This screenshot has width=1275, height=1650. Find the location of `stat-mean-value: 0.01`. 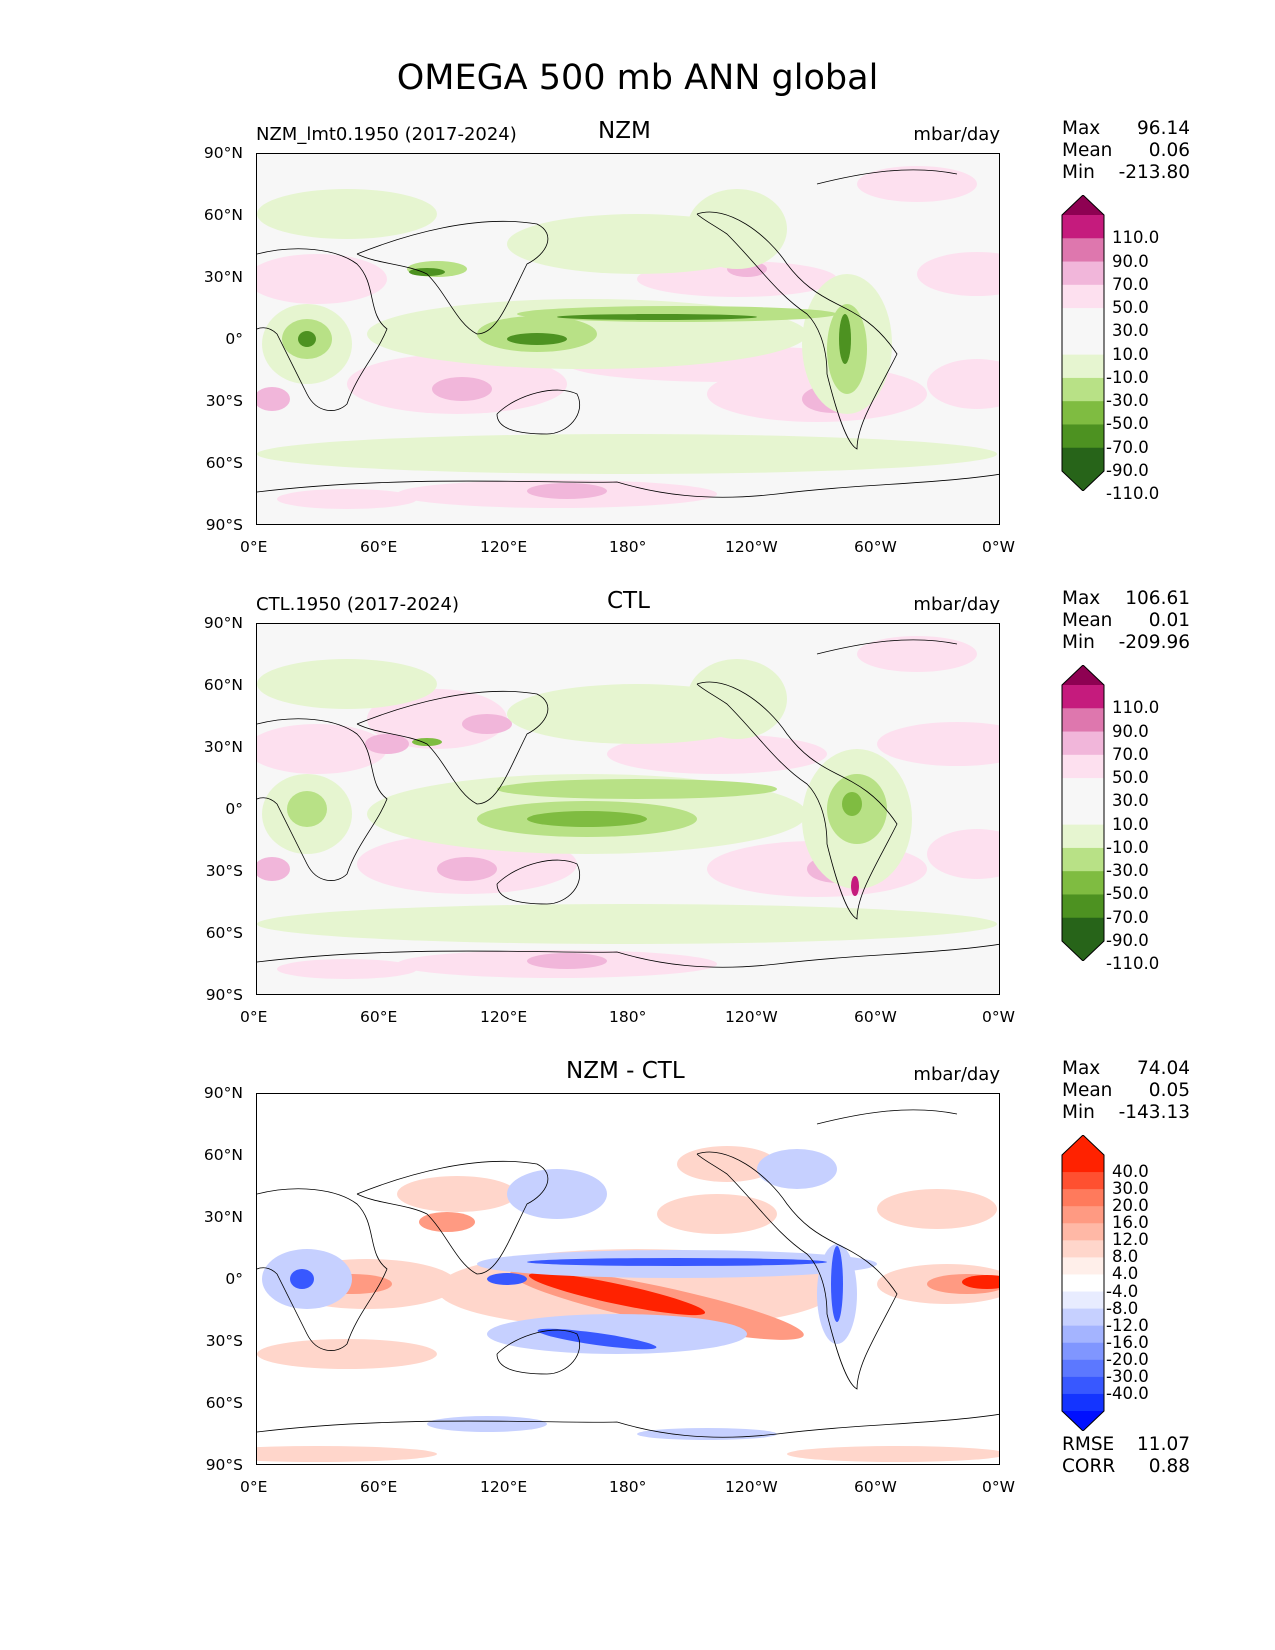

stat-mean-value: 0.01 is located at coordinates (1169, 620).